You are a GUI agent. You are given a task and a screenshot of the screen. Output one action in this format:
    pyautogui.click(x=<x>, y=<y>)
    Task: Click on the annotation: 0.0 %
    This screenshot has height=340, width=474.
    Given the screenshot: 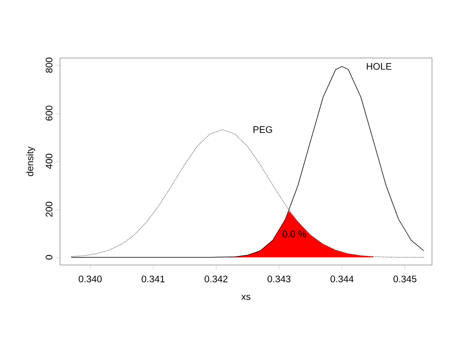 What is the action you would take?
    pyautogui.click(x=294, y=234)
    